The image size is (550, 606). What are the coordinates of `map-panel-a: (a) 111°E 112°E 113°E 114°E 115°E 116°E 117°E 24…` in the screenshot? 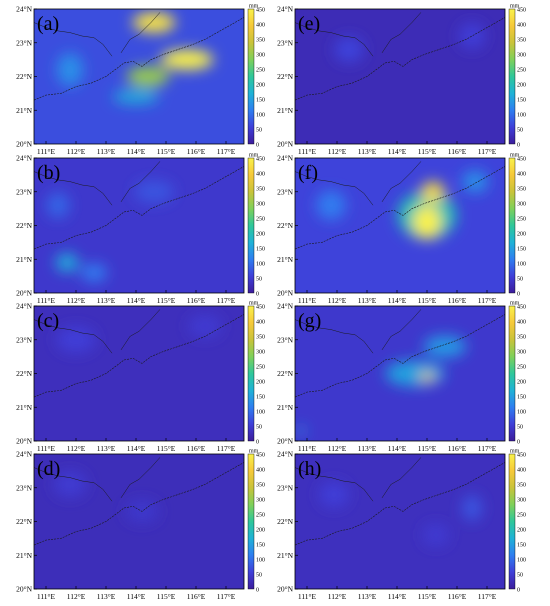 It's located at (140, 80).